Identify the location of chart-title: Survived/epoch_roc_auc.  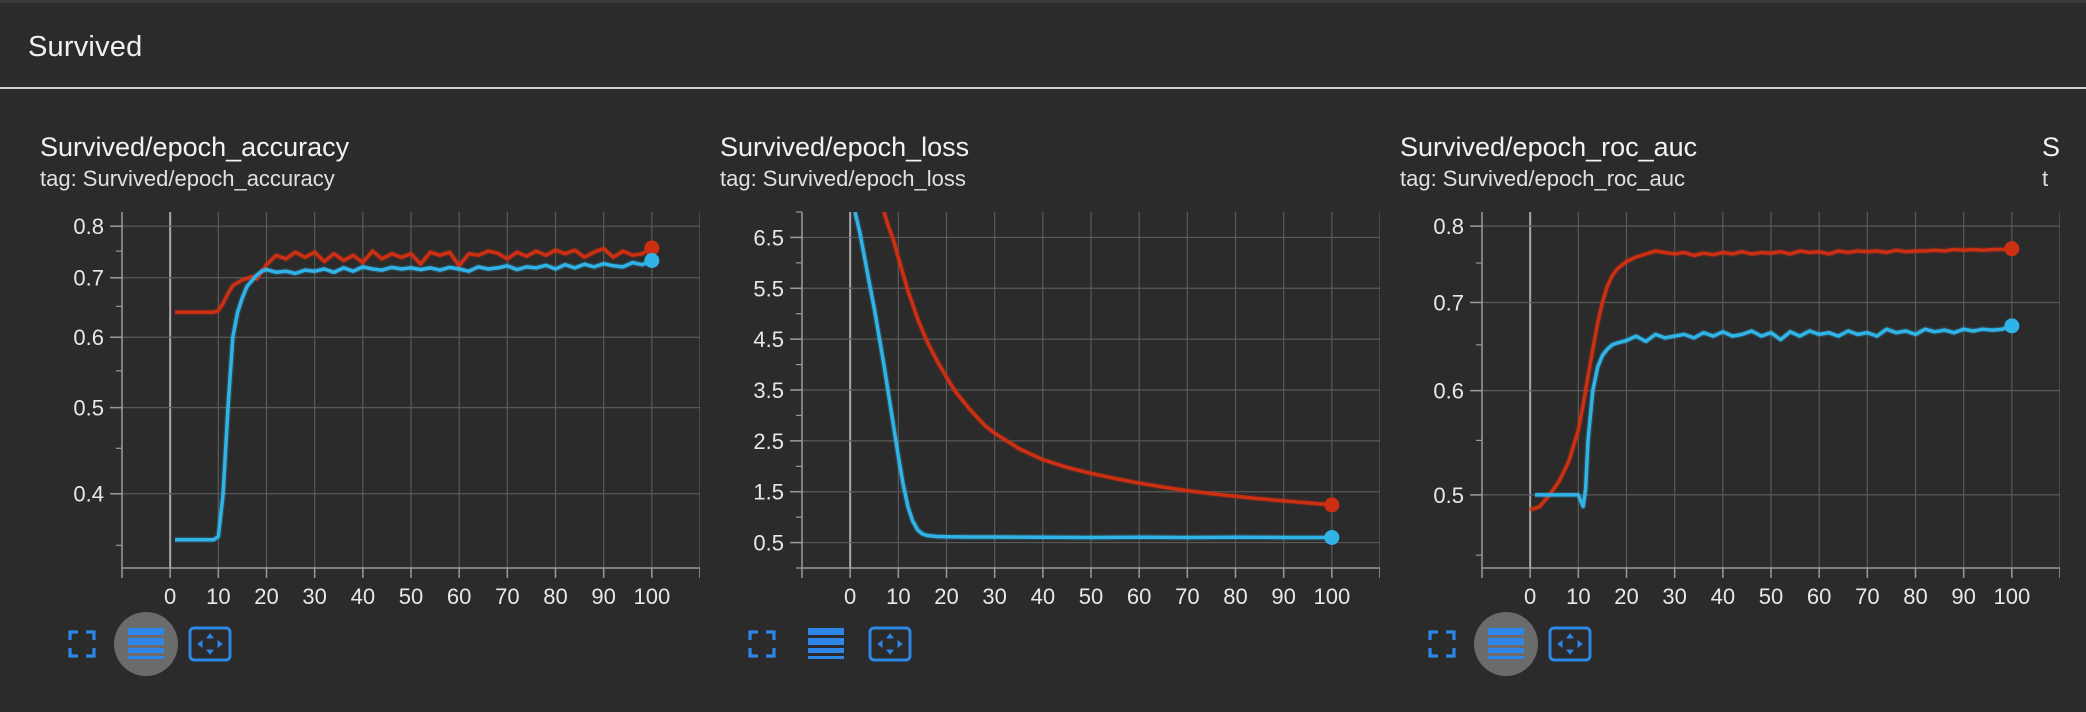
(1549, 147).